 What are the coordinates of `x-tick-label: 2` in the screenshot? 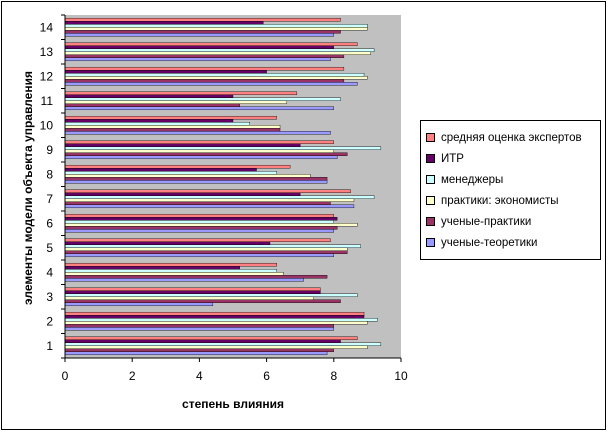 It's located at (132, 376).